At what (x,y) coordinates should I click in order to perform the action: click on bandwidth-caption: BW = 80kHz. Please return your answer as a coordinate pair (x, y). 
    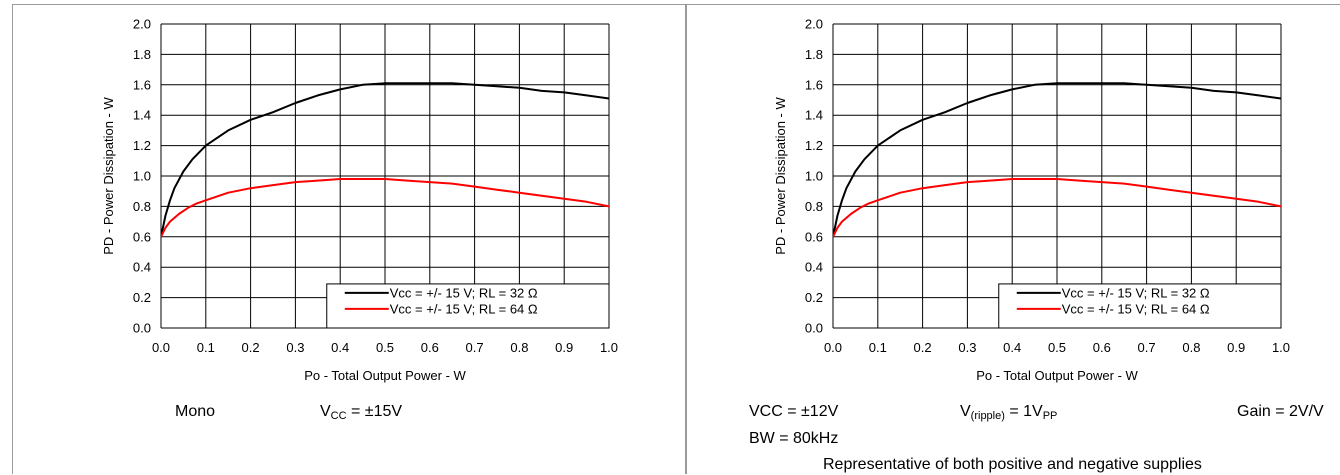
    Looking at the image, I should click on (794, 438).